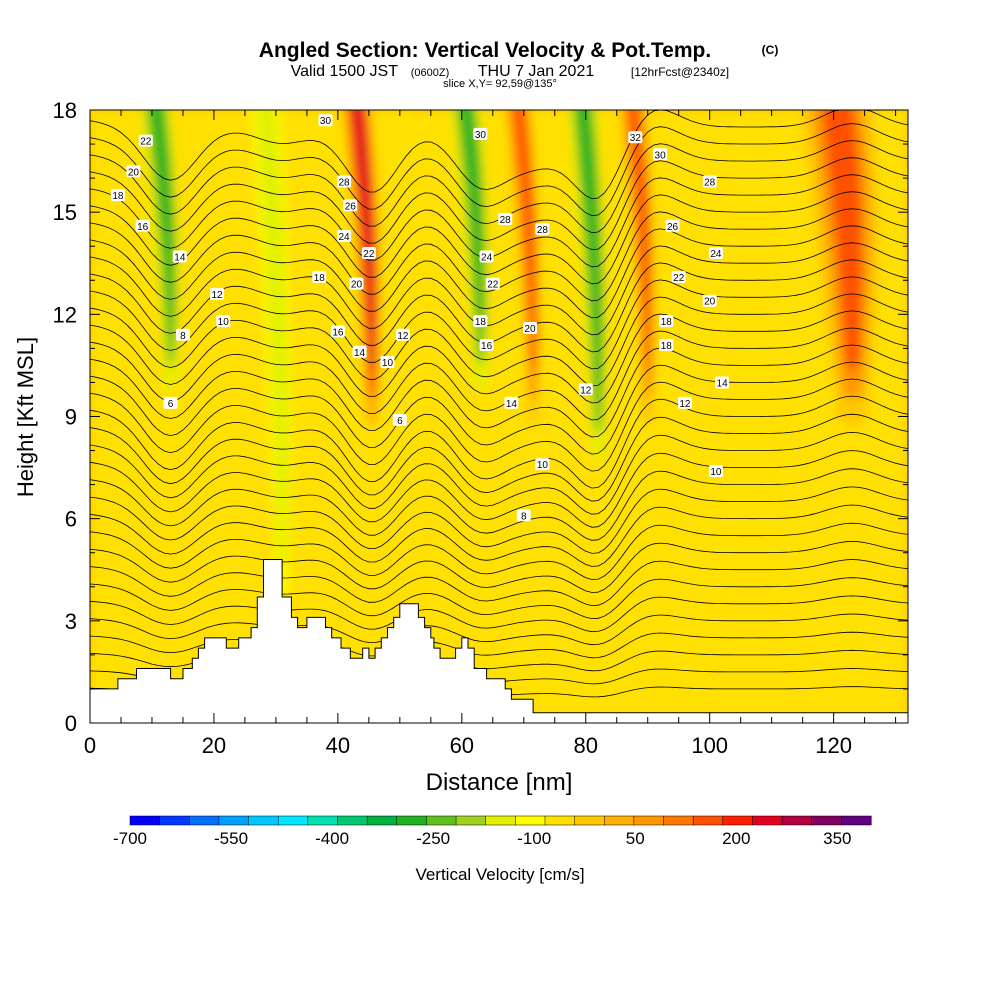 The width and height of the screenshot is (1000, 1005). I want to click on valid-date: THU 7 Jan 2021, so click(536, 71).